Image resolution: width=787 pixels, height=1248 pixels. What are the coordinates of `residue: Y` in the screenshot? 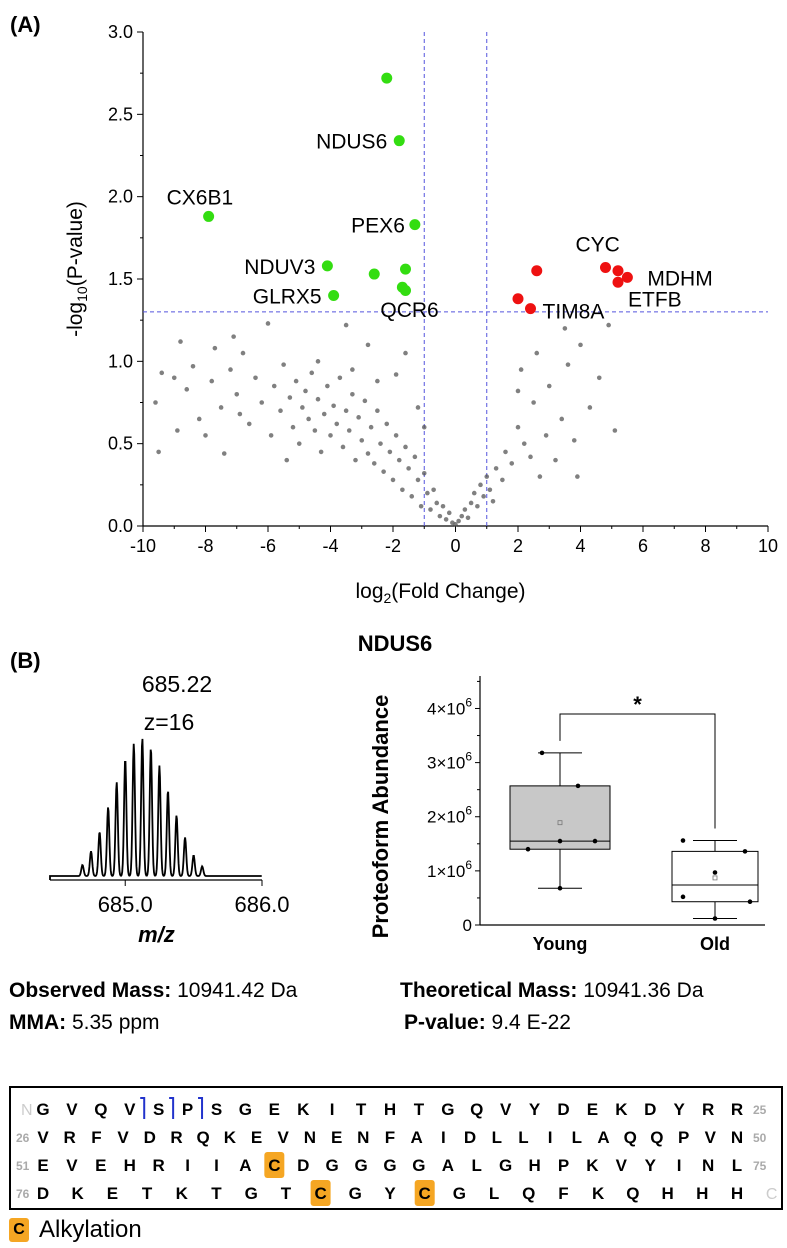 It's located at (651, 1165).